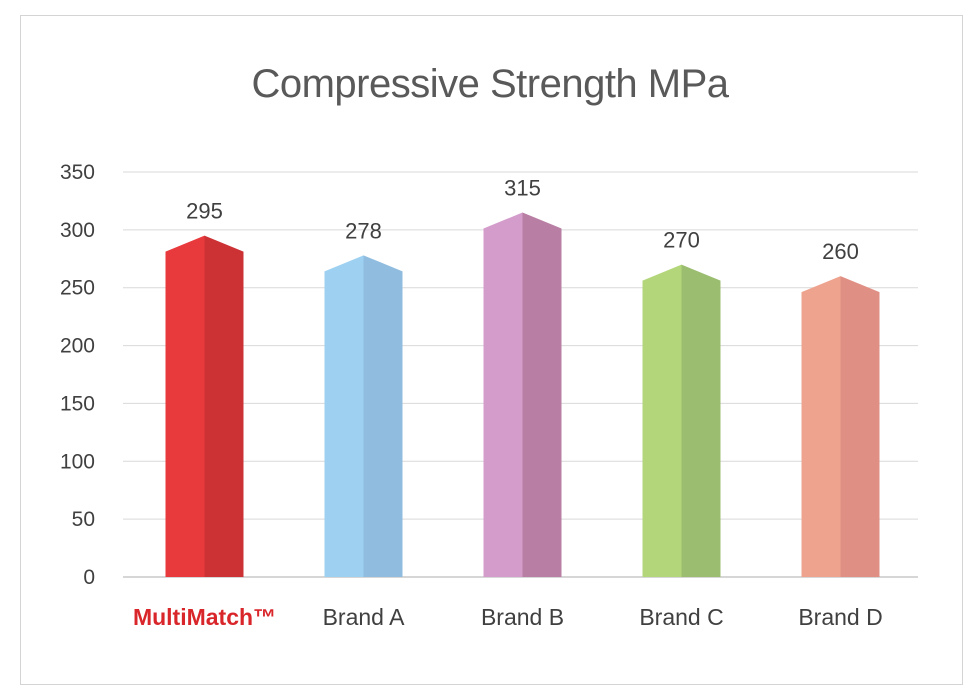 The height and width of the screenshot is (700, 980). I want to click on data-label: 278, so click(363, 230).